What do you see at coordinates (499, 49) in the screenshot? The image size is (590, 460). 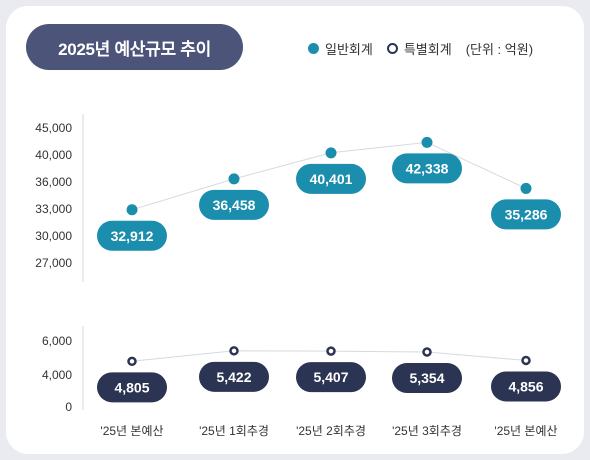 I see `unit-label: (단위 : 억원)` at bounding box center [499, 49].